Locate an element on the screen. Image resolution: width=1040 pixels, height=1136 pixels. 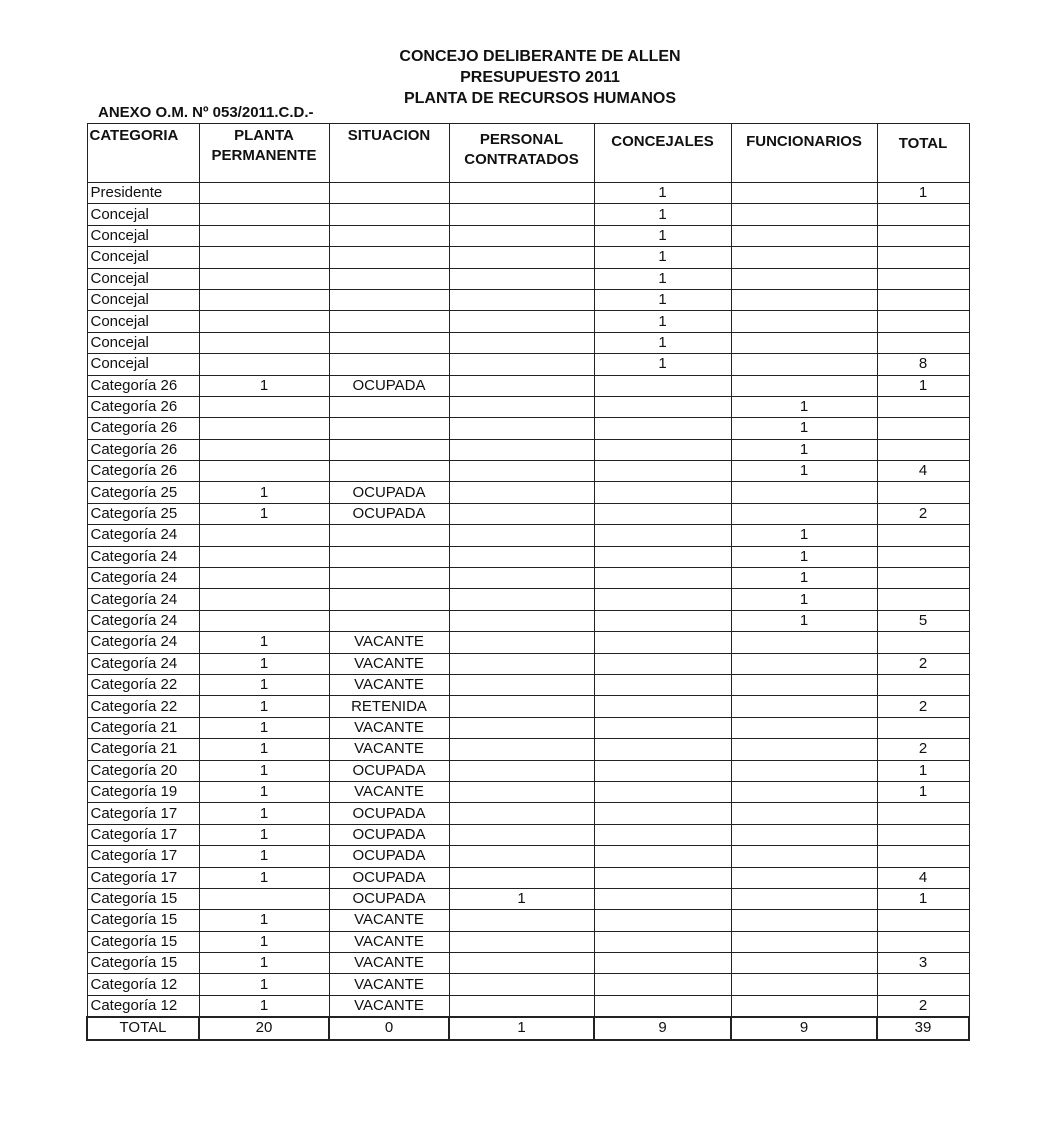
table-row: Categoría 12 1 VACANTE is located at coordinates (528, 984).